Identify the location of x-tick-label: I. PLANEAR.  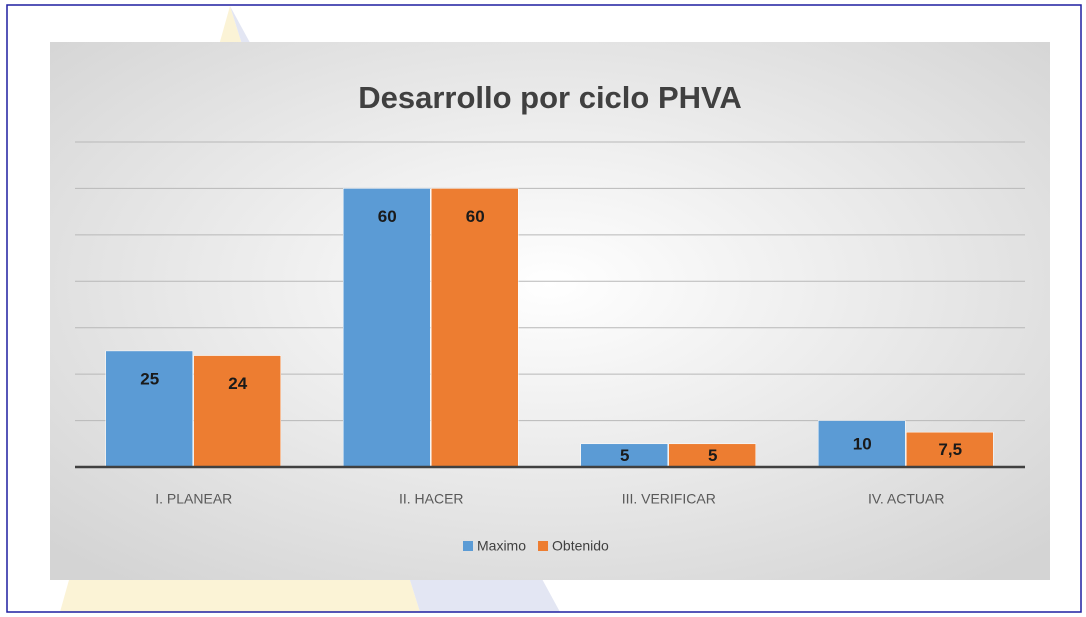
(193, 499).